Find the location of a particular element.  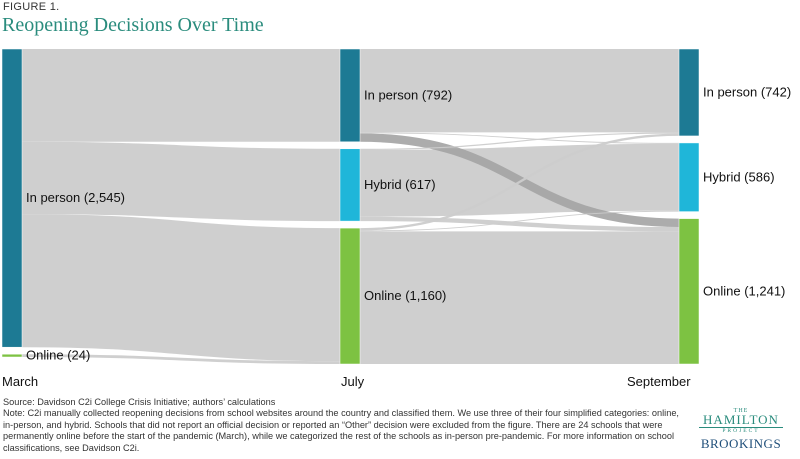

node-label-s_hybrid: Hybrid (586) is located at coordinates (739, 176).